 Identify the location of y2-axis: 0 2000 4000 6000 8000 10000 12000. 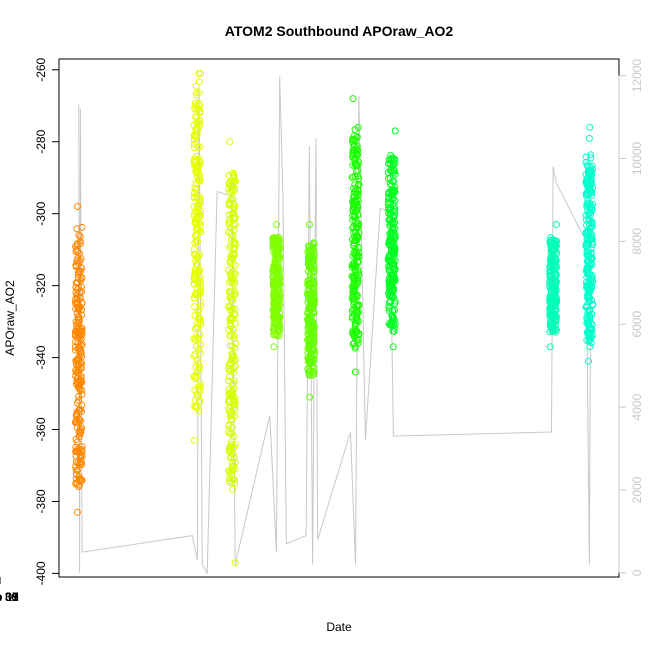
(631, 317).